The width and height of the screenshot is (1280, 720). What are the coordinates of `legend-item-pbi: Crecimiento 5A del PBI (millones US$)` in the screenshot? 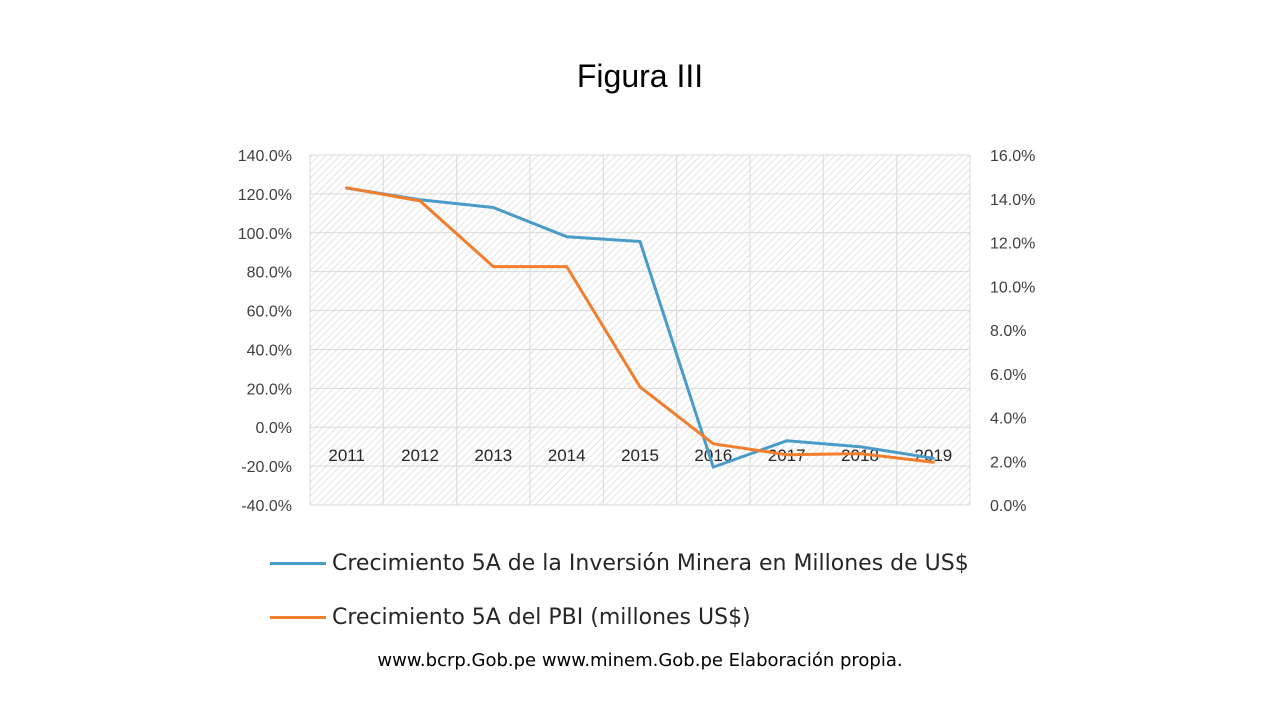 It's located at (619, 617).